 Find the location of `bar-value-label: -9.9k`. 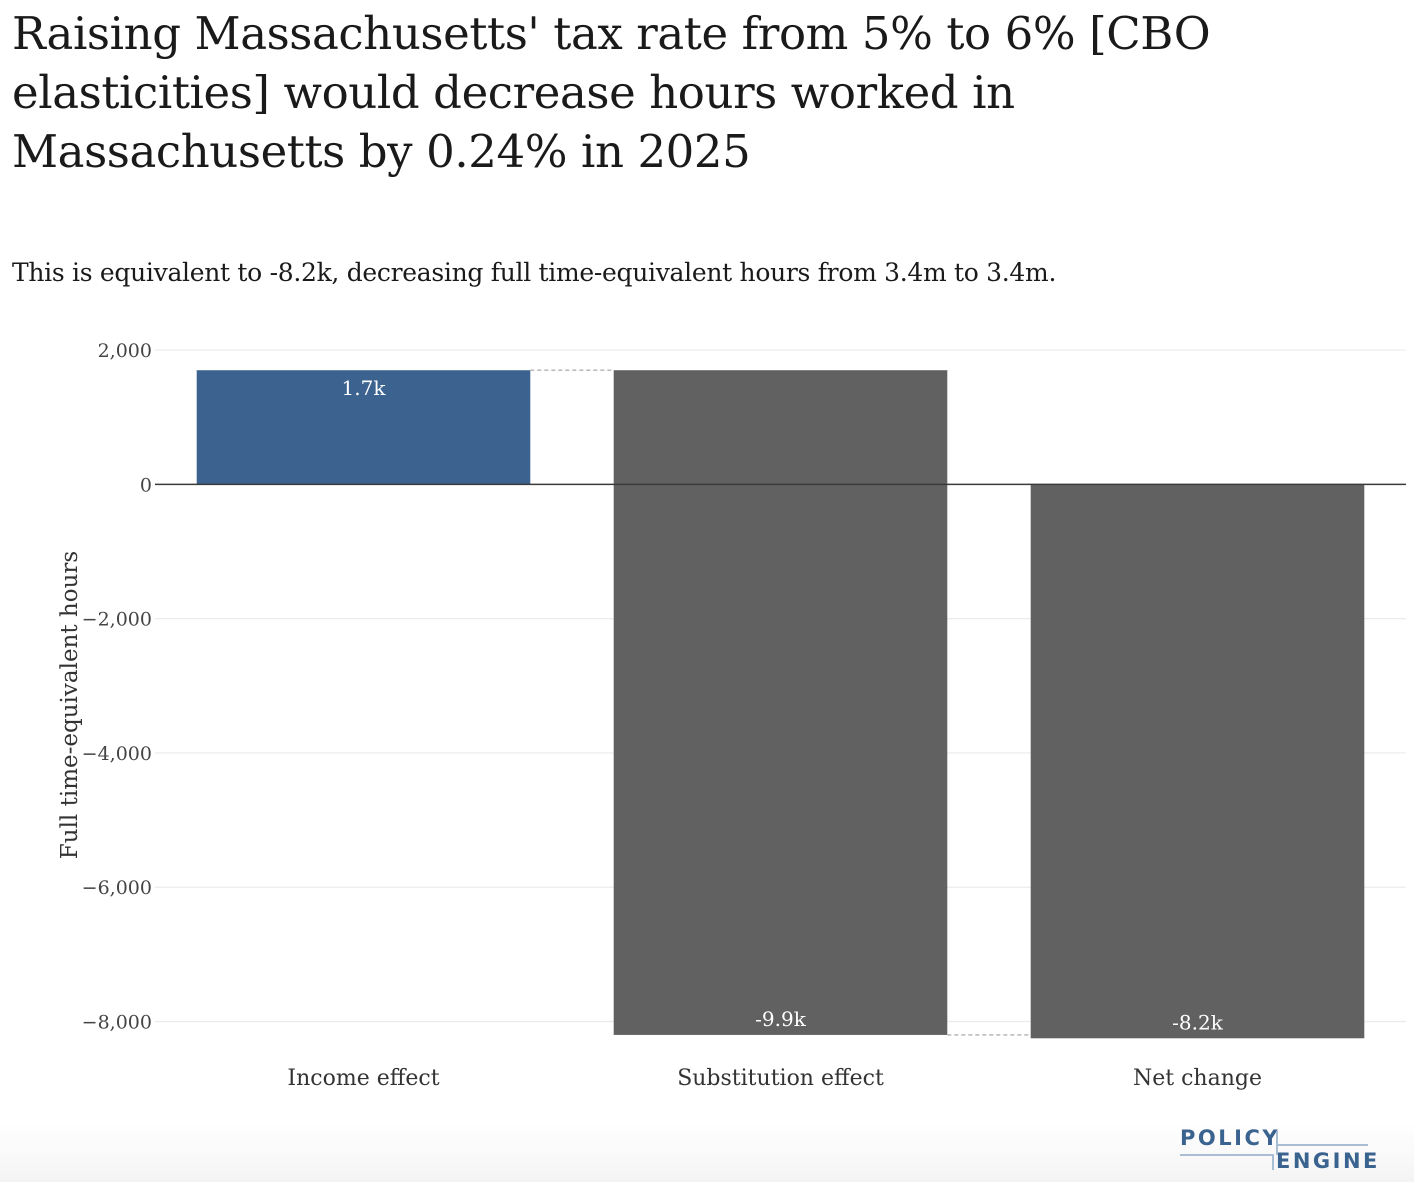

bar-value-label: -9.9k is located at coordinates (781, 1019).